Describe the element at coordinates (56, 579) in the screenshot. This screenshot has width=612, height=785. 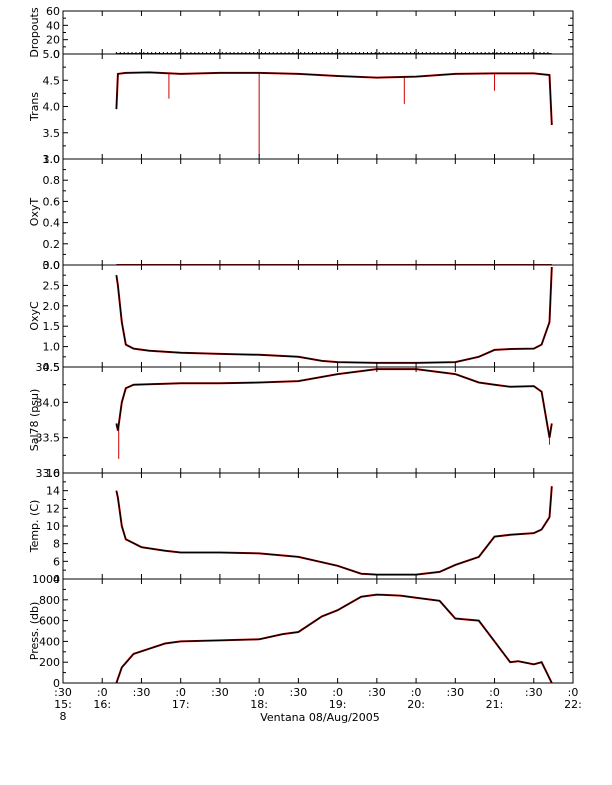
I see `y-tick-label: 4` at that location.